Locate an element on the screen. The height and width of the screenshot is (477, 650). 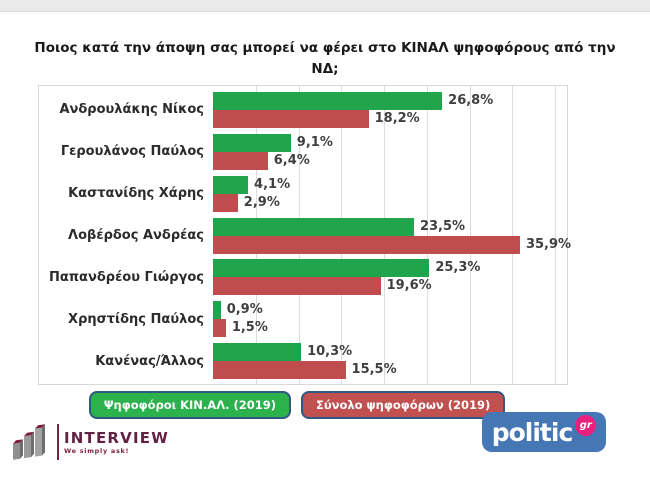
legend-button-kinal-voters: Ψηφοφόροι ΚΙΝ.ΑΛ. (2019) is located at coordinates (189, 405).